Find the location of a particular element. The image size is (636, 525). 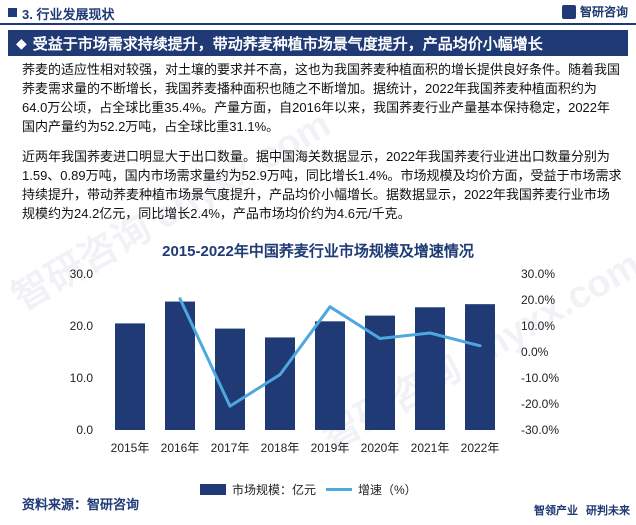

y-left-tick-label: 10.0 is located at coordinates (82, 378).